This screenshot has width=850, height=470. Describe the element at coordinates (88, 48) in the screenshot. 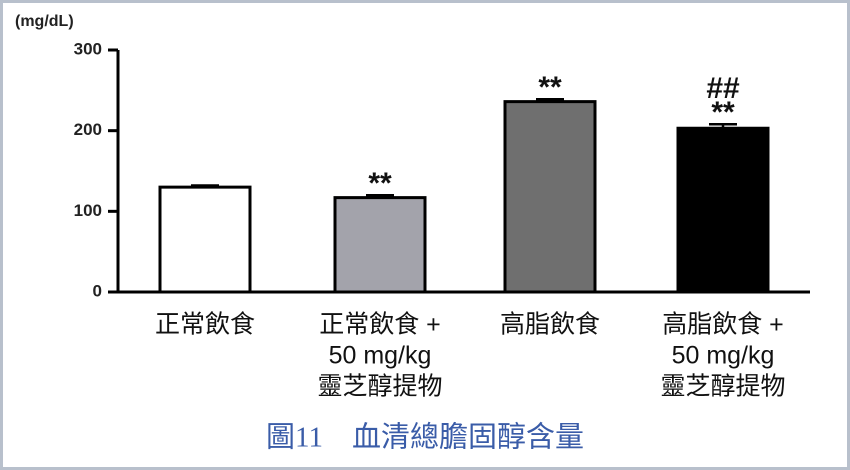

I see `y-tick-label: 300` at that location.